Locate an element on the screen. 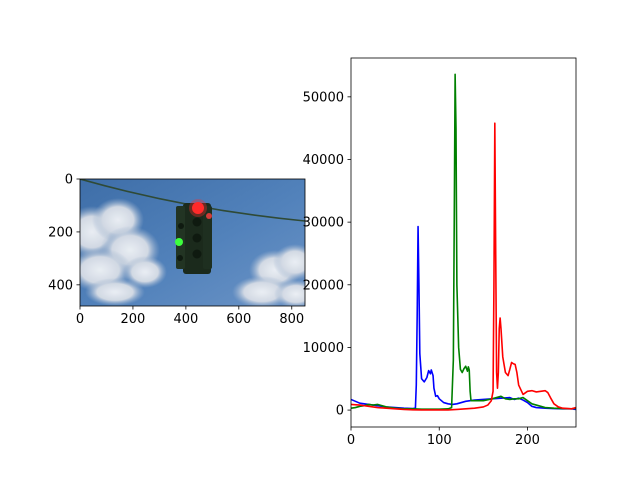 The image size is (640, 480). image-ticks: 0 200 400 600 800 0 200 400 is located at coordinates (176, 250).